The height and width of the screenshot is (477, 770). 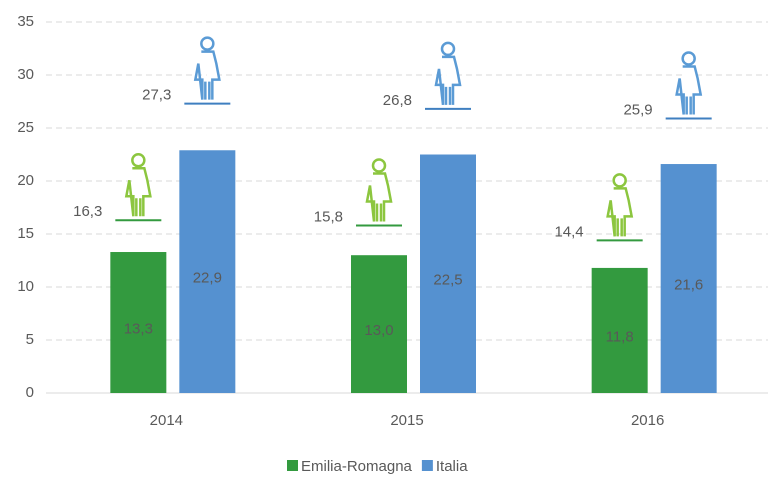 I want to click on marker-label: 16,3, so click(x=87, y=211).